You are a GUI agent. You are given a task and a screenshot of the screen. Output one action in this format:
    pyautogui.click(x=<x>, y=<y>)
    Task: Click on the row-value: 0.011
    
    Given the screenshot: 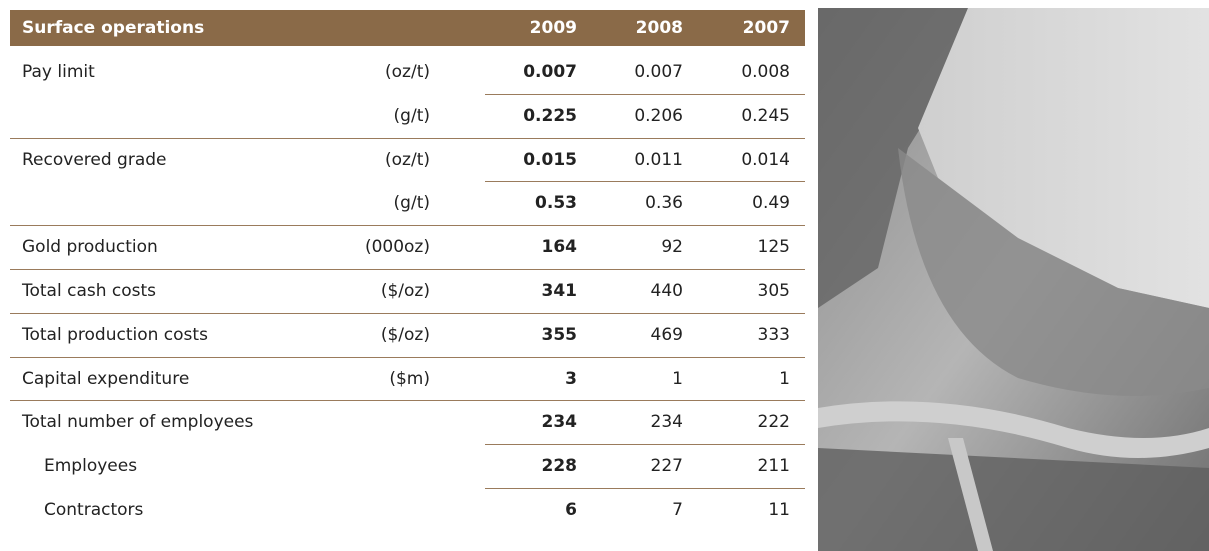 What is the action you would take?
    pyautogui.click(x=658, y=159)
    